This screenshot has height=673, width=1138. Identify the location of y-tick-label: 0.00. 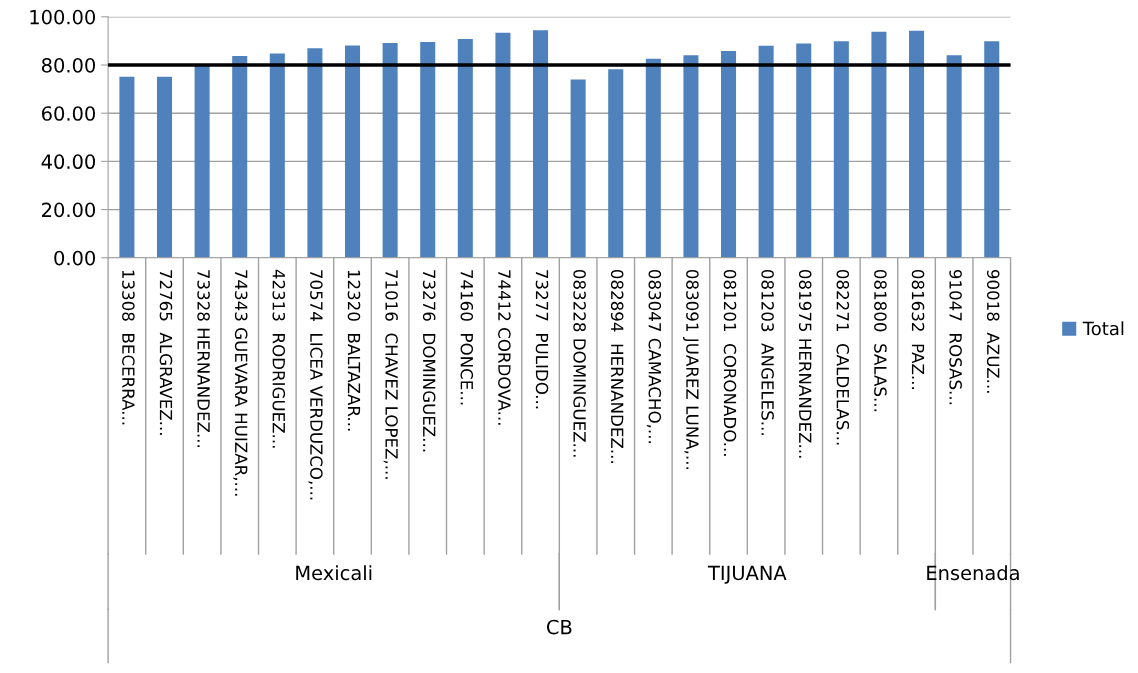
(75, 258).